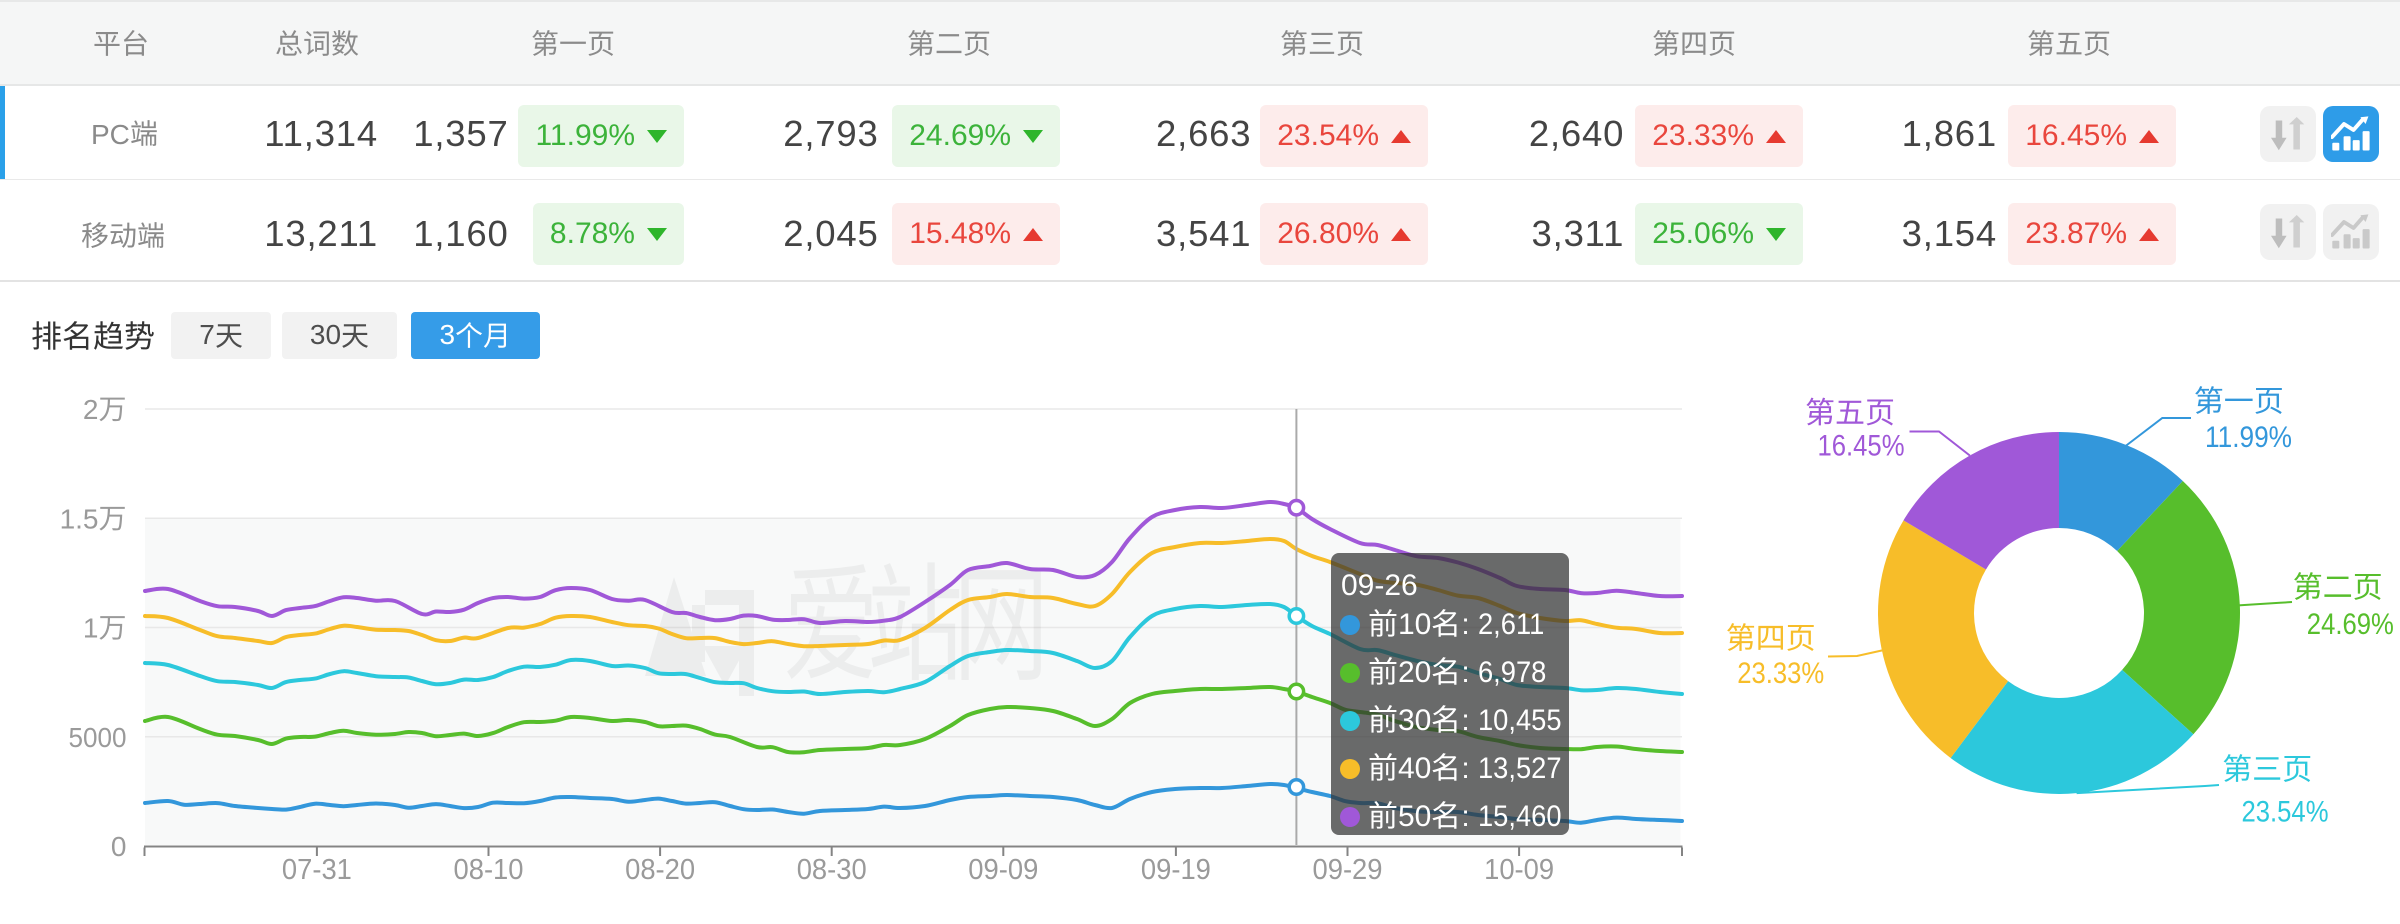 The height and width of the screenshot is (924, 2400). I want to click on svg-text: 08-10, so click(489, 870).